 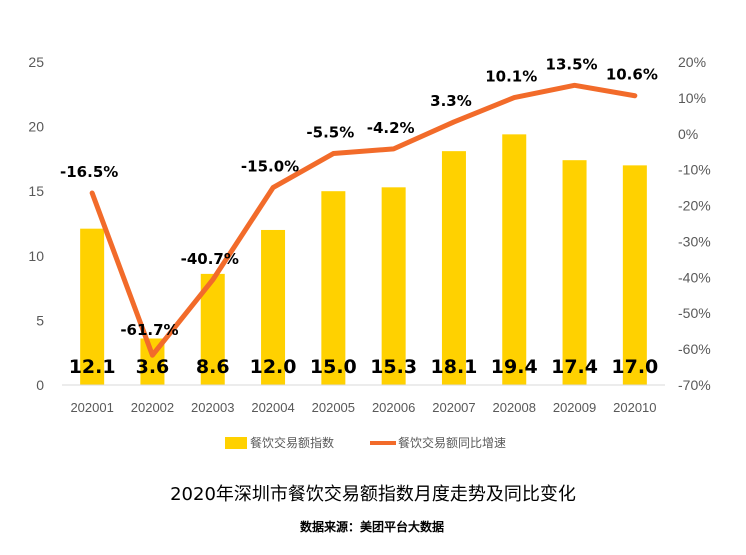 What do you see at coordinates (270, 167) in the screenshot?
I see `line-data-label: -15.0%` at bounding box center [270, 167].